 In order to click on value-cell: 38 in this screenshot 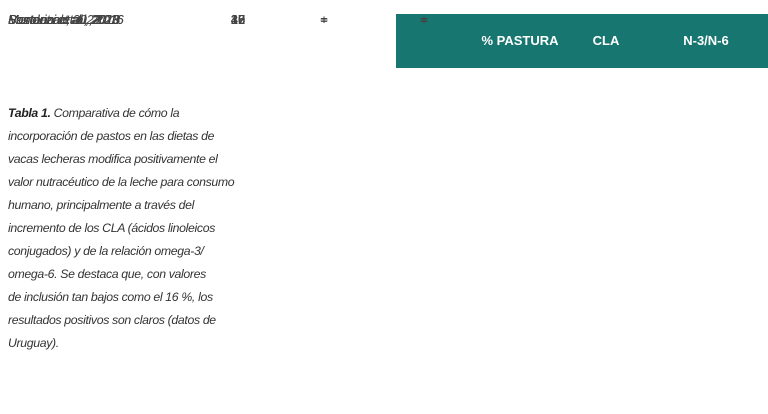, I will do `click(238, 19)`.